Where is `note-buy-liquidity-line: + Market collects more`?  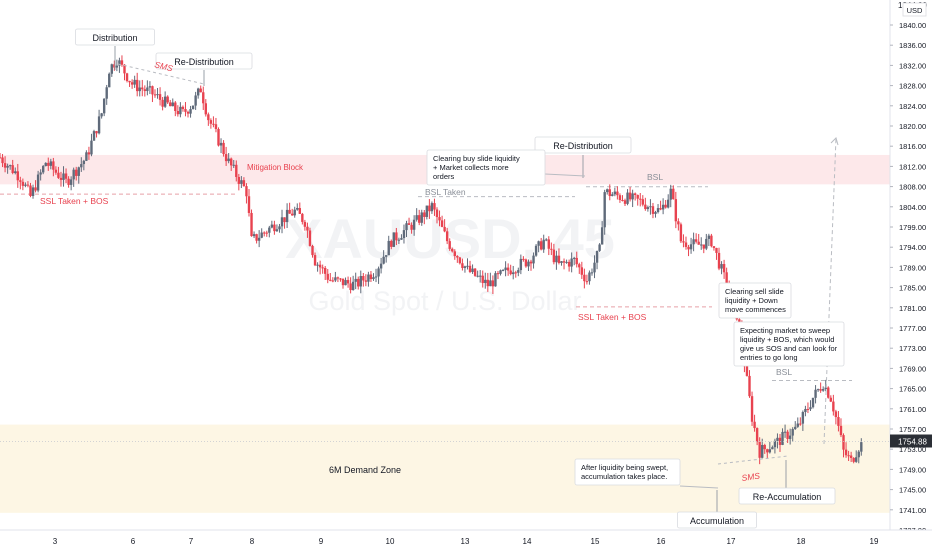
note-buy-liquidity-line: + Market collects more is located at coordinates (471, 167).